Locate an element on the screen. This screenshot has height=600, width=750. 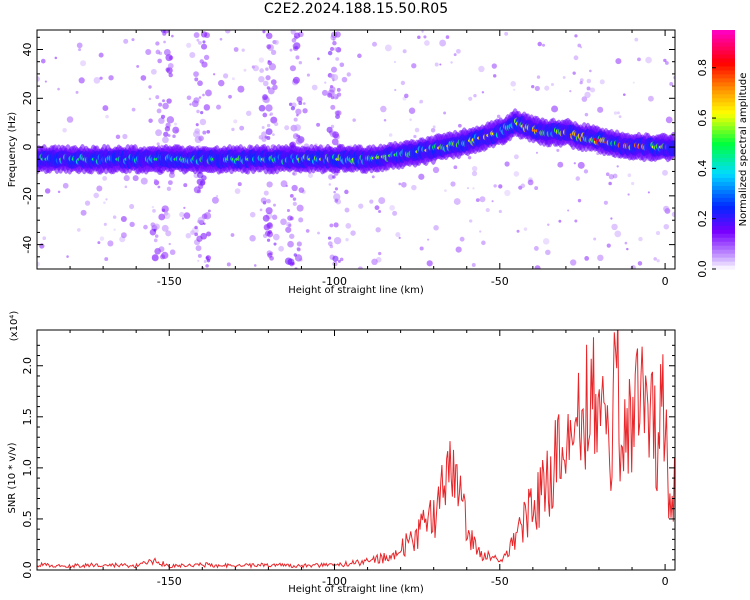
colorbar-tick-label: 0.2 is located at coordinates (702, 219).